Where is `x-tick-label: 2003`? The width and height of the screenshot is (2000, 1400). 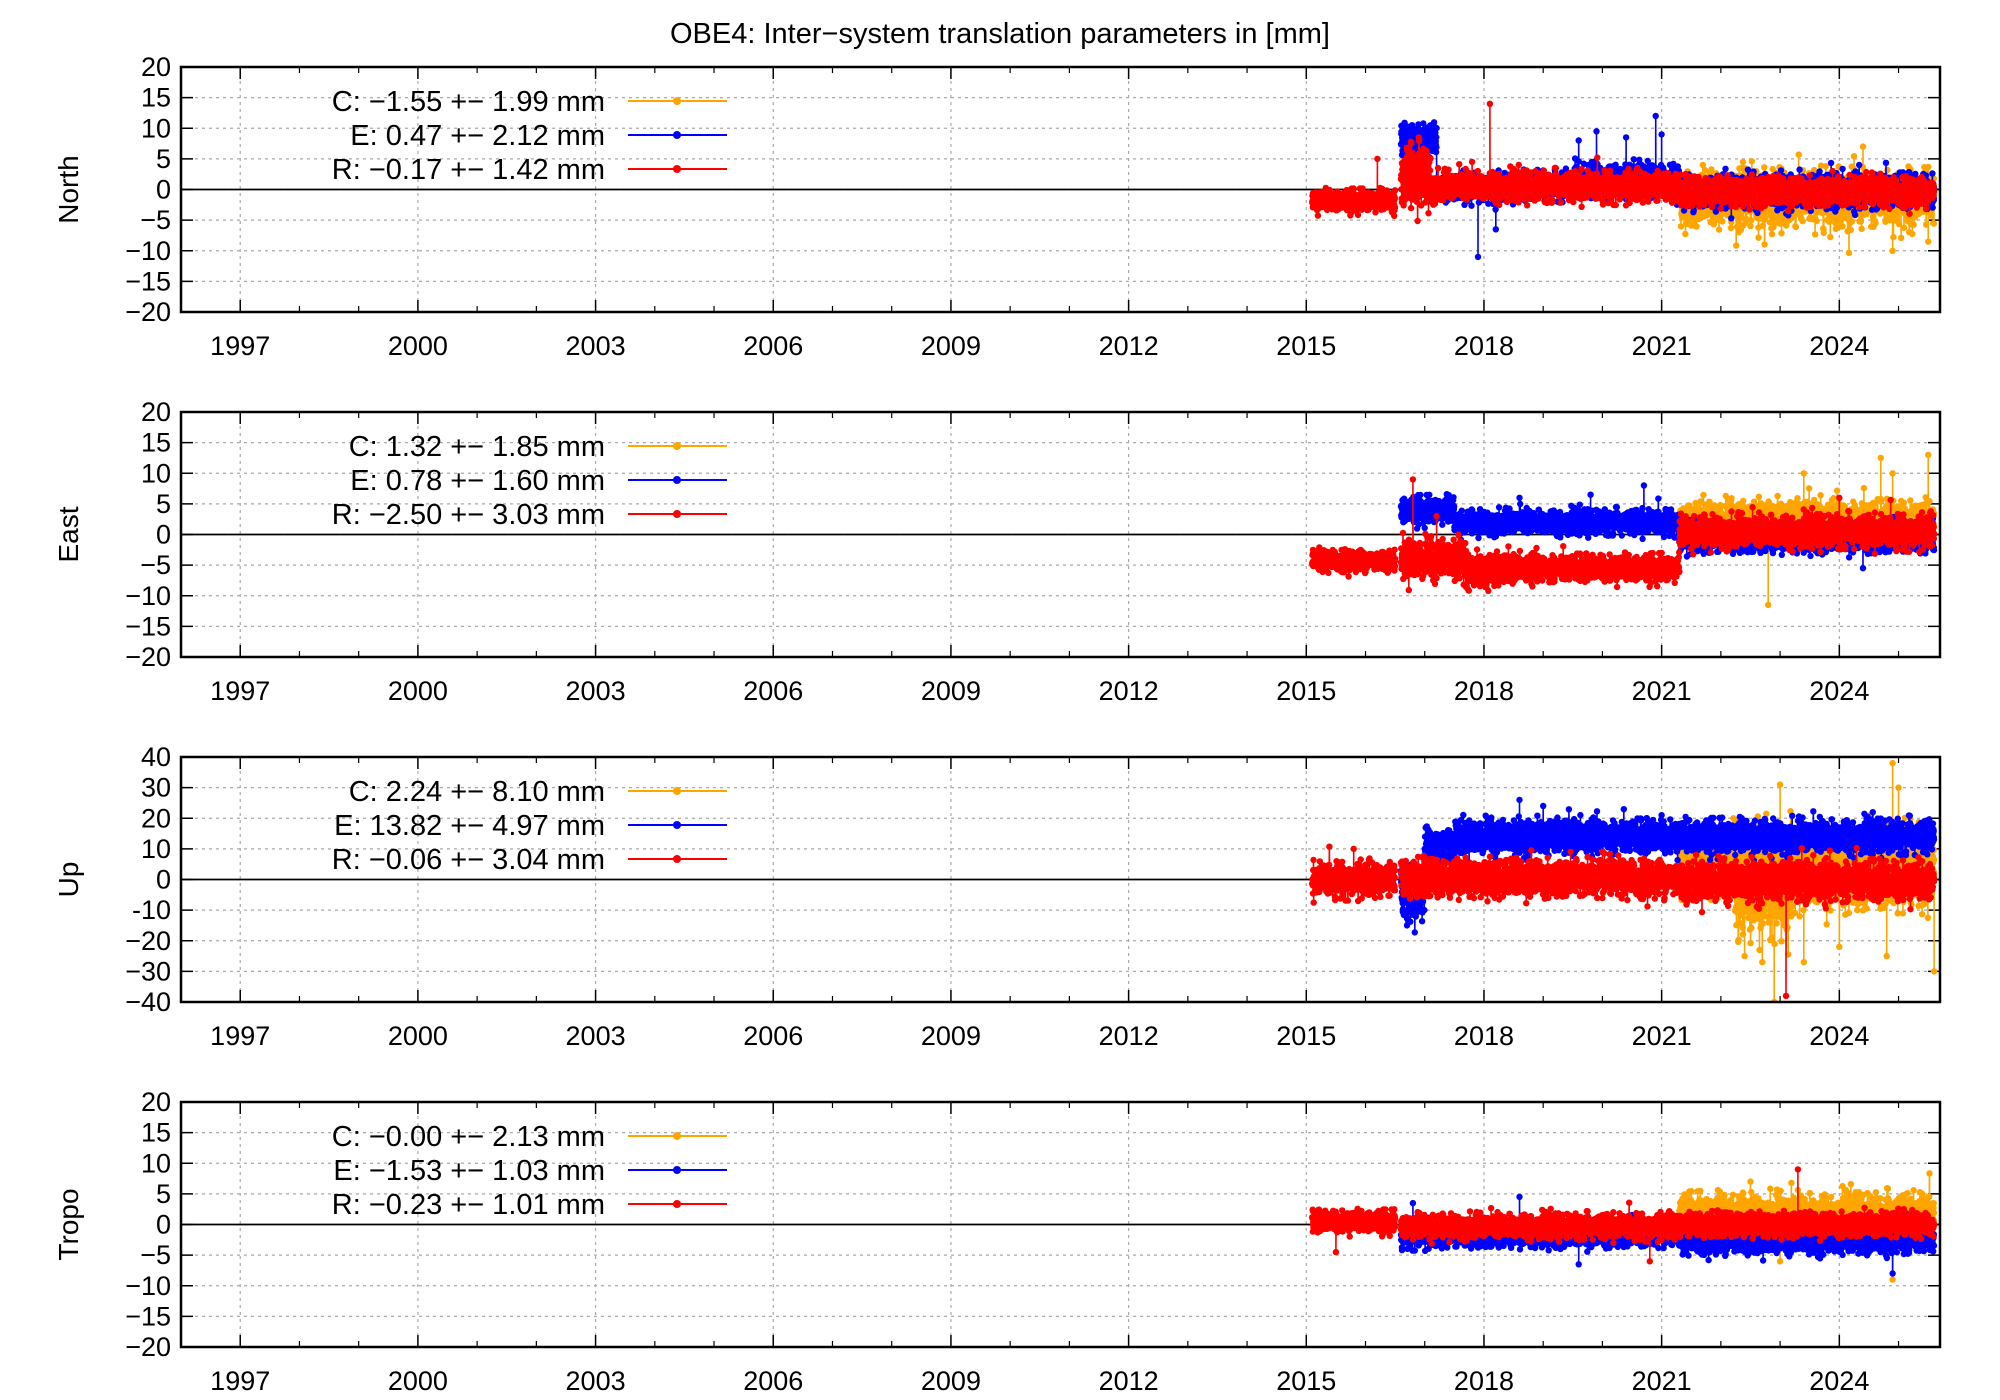
x-tick-label: 2003 is located at coordinates (596, 346).